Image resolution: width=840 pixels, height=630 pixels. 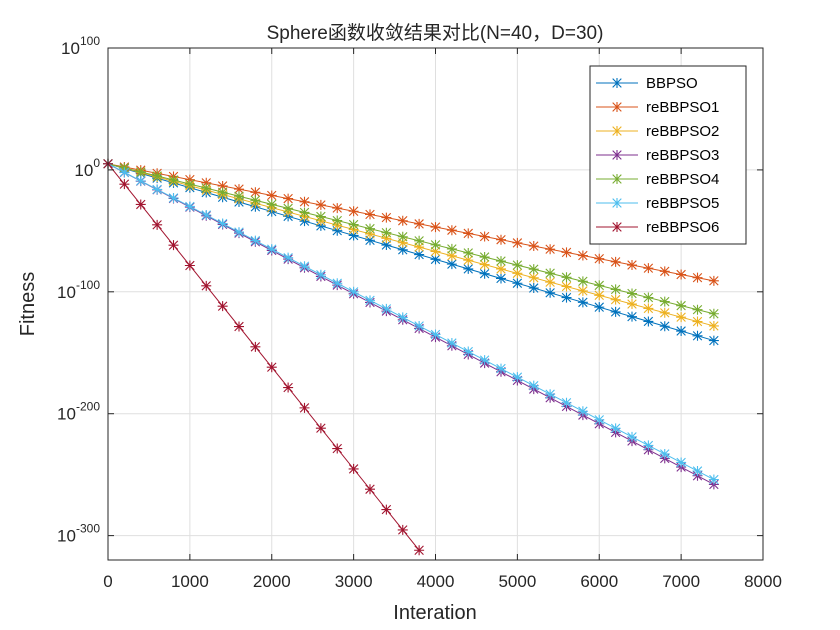 I want to click on legend-item: BBPSO, so click(x=647, y=83).